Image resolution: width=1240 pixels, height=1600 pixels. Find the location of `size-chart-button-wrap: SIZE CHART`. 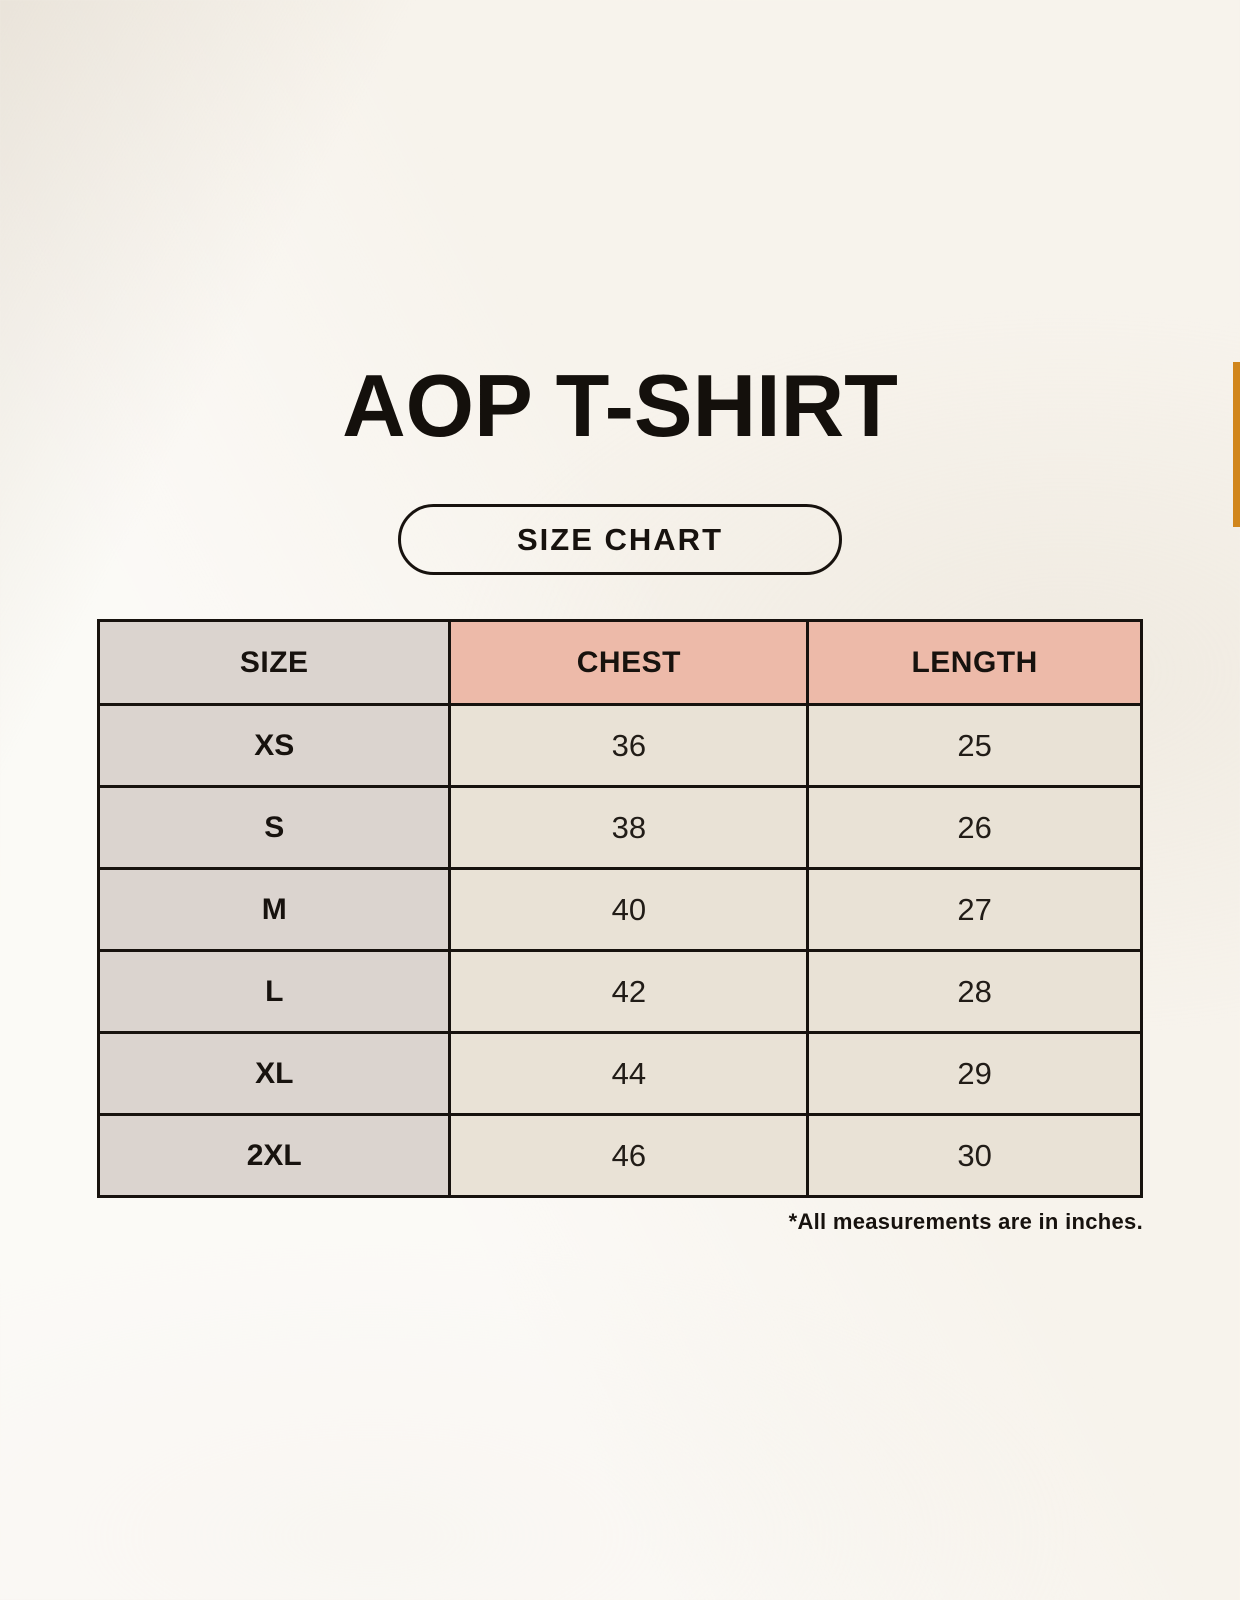

size-chart-button-wrap: SIZE CHART is located at coordinates (620, 539).